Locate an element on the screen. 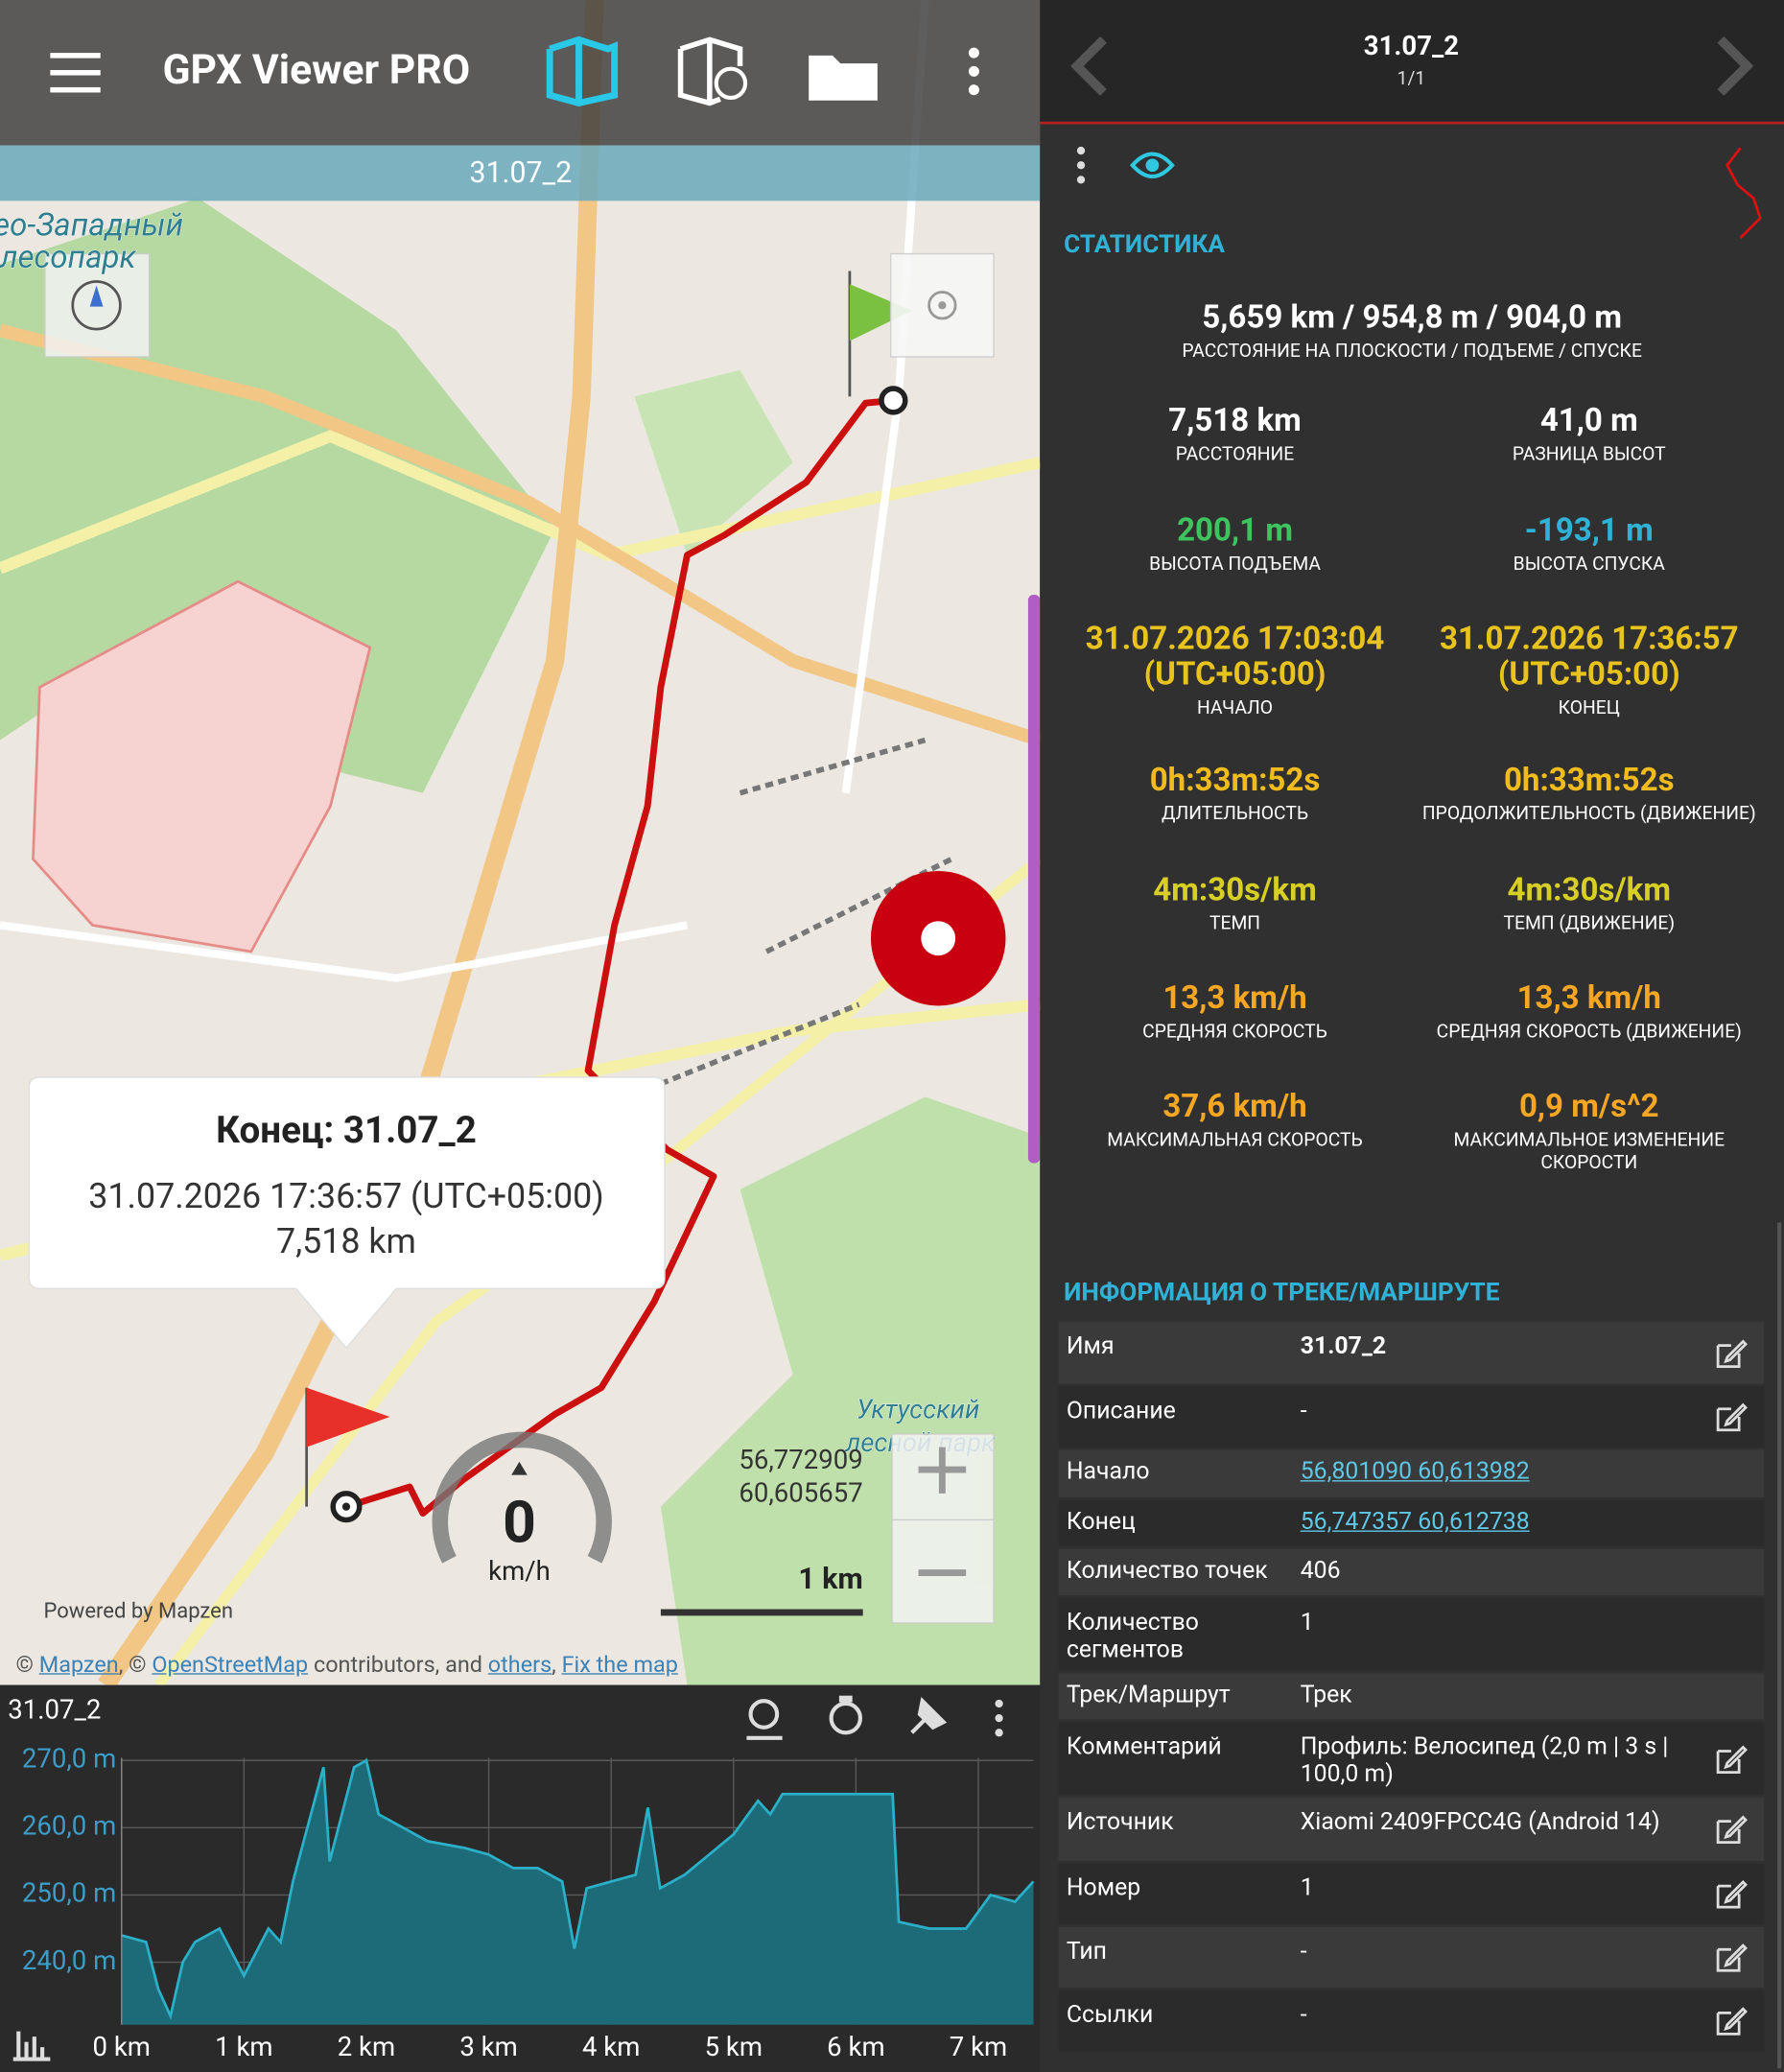  y-tick-label: 270,0 m is located at coordinates (69, 1759).